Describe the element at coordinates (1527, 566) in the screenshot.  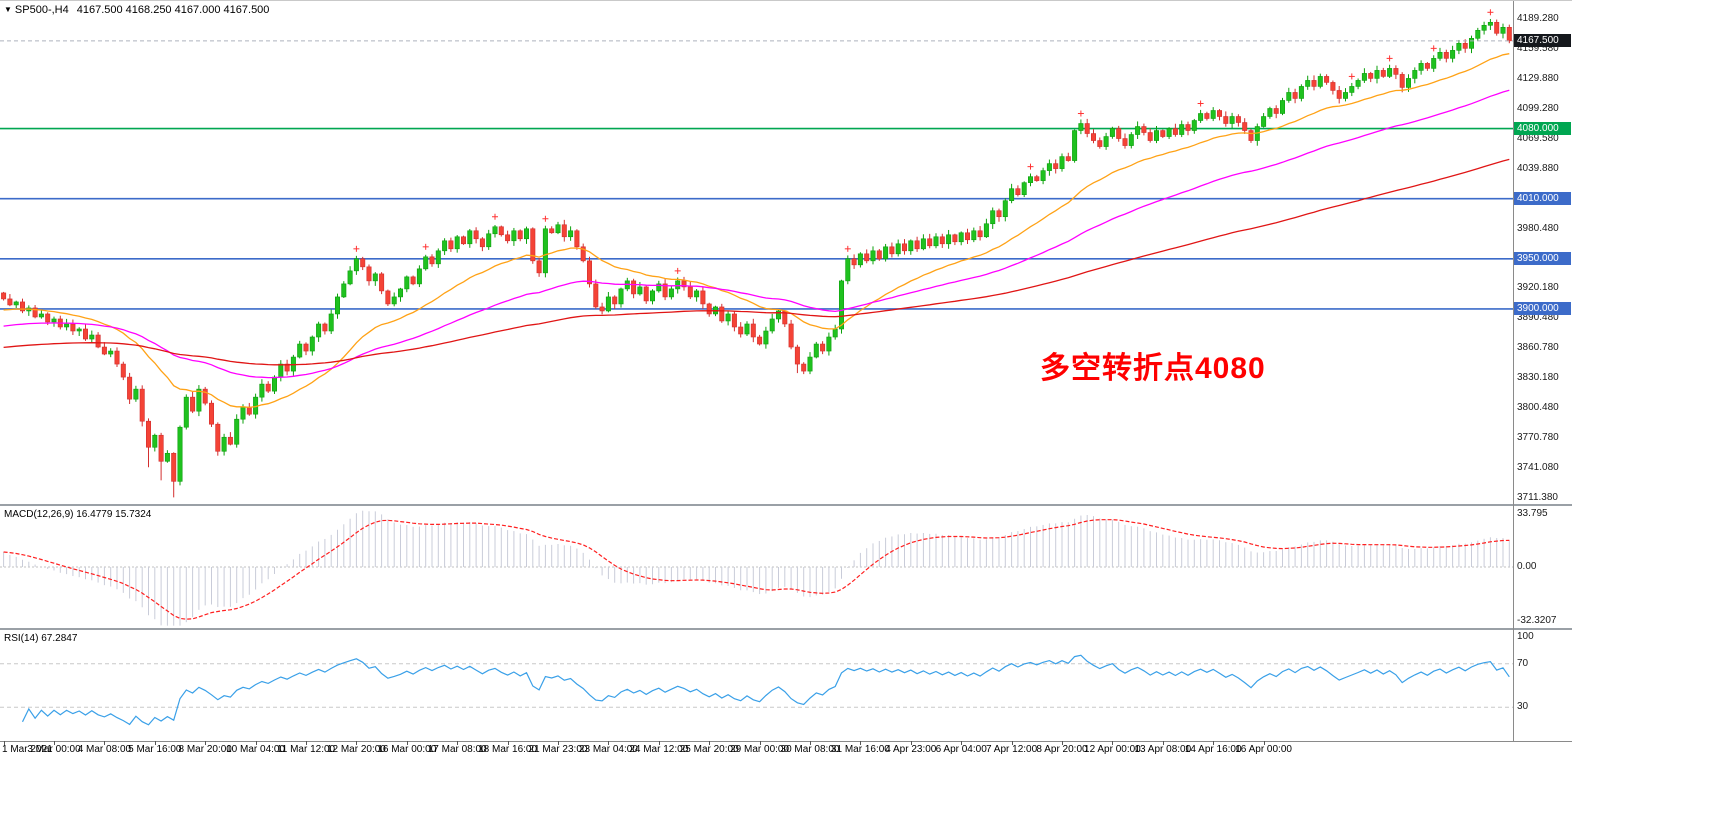
I see `macd-axis-label: 0.00` at that location.